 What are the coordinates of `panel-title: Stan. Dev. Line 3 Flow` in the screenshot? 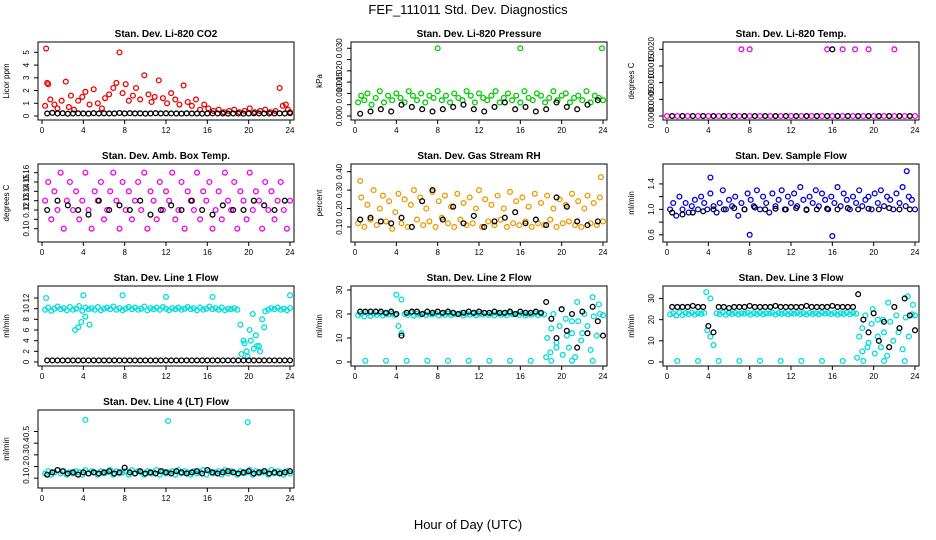 It's located at (791, 278).